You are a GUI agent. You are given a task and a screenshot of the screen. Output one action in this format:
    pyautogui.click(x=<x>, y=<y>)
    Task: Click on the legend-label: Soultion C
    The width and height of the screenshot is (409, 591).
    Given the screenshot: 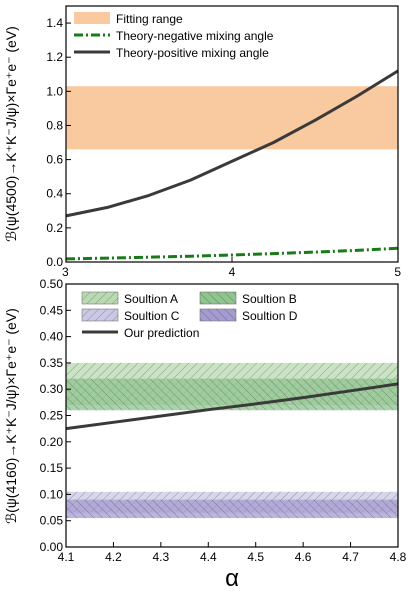 What is the action you would take?
    pyautogui.click(x=152, y=316)
    